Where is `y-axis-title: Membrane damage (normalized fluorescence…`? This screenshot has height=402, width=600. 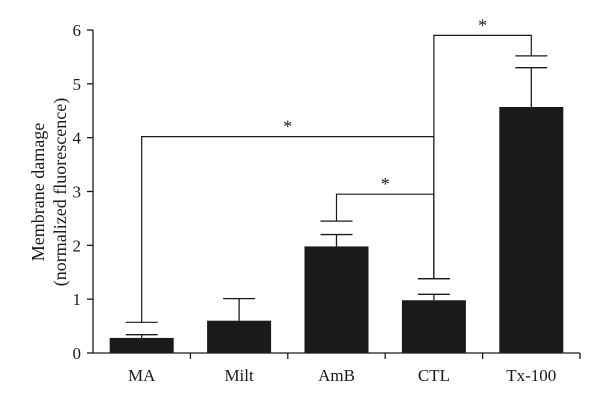
y-axis-title: Membrane damage (normalized fluorescence… is located at coordinates (49, 192).